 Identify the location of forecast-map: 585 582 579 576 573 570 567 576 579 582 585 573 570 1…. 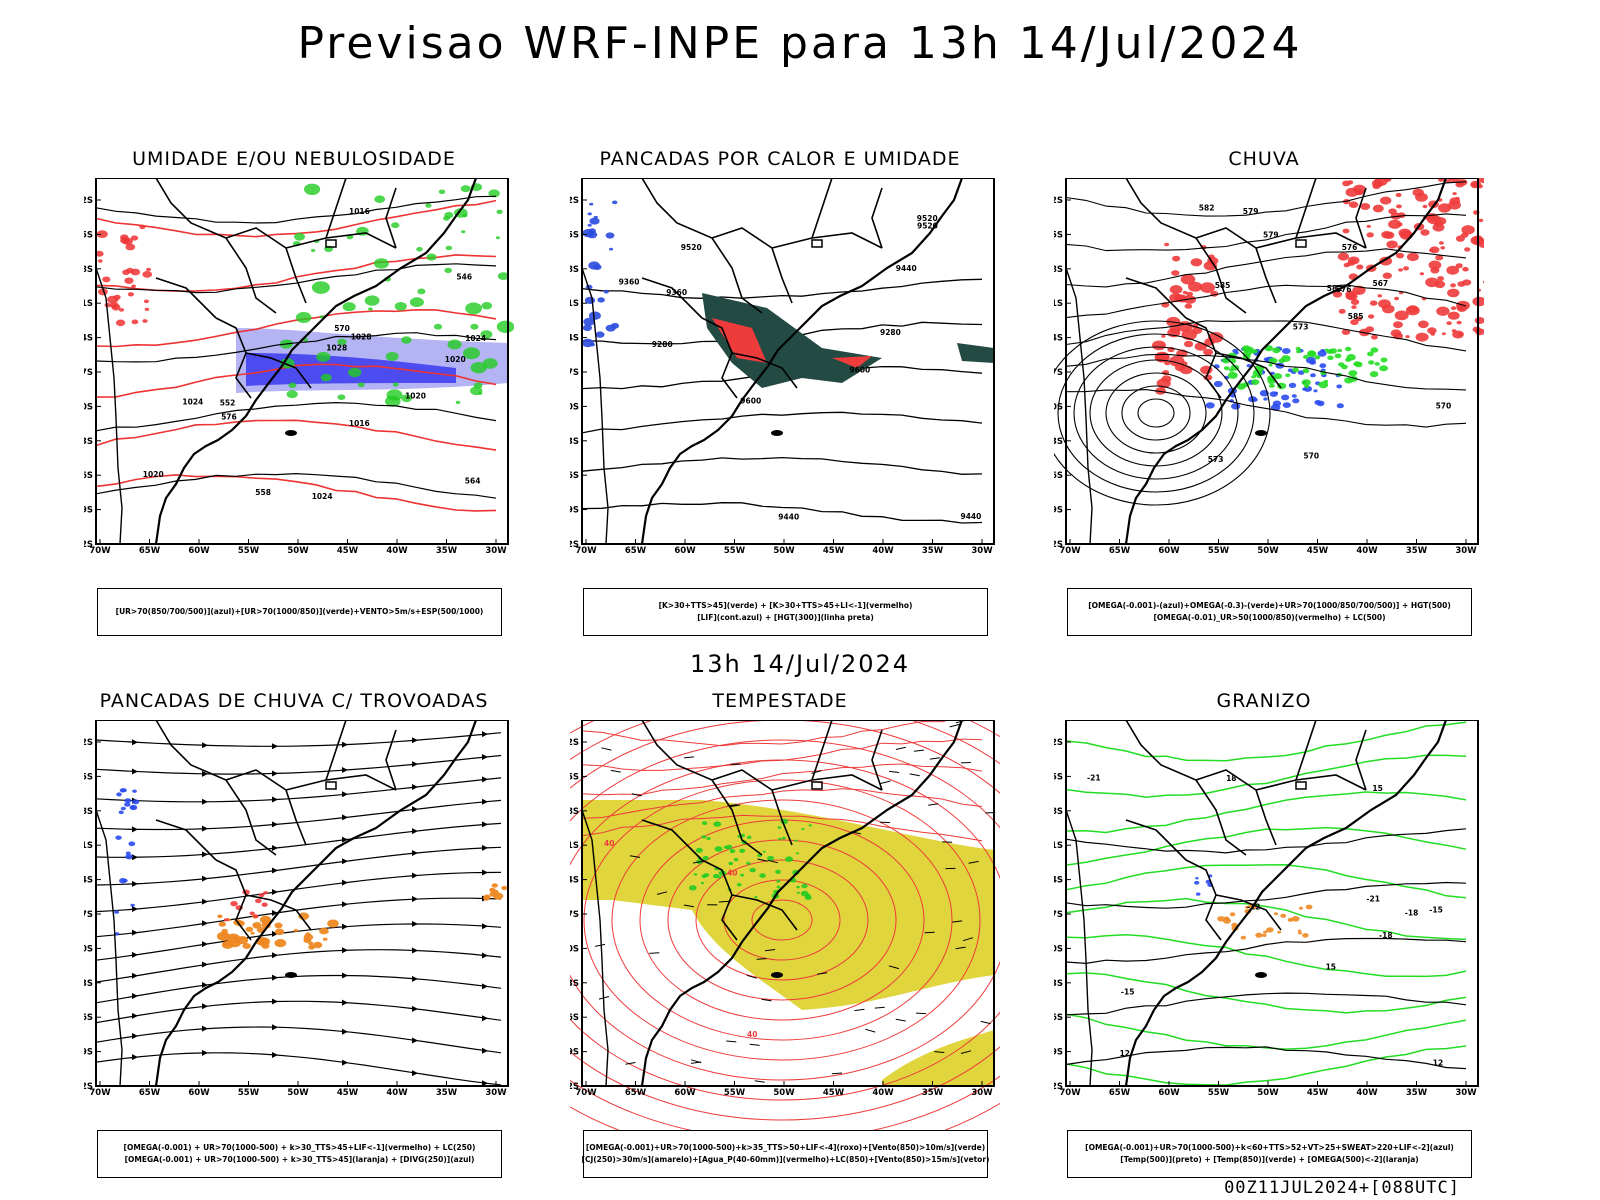
(1269, 367).